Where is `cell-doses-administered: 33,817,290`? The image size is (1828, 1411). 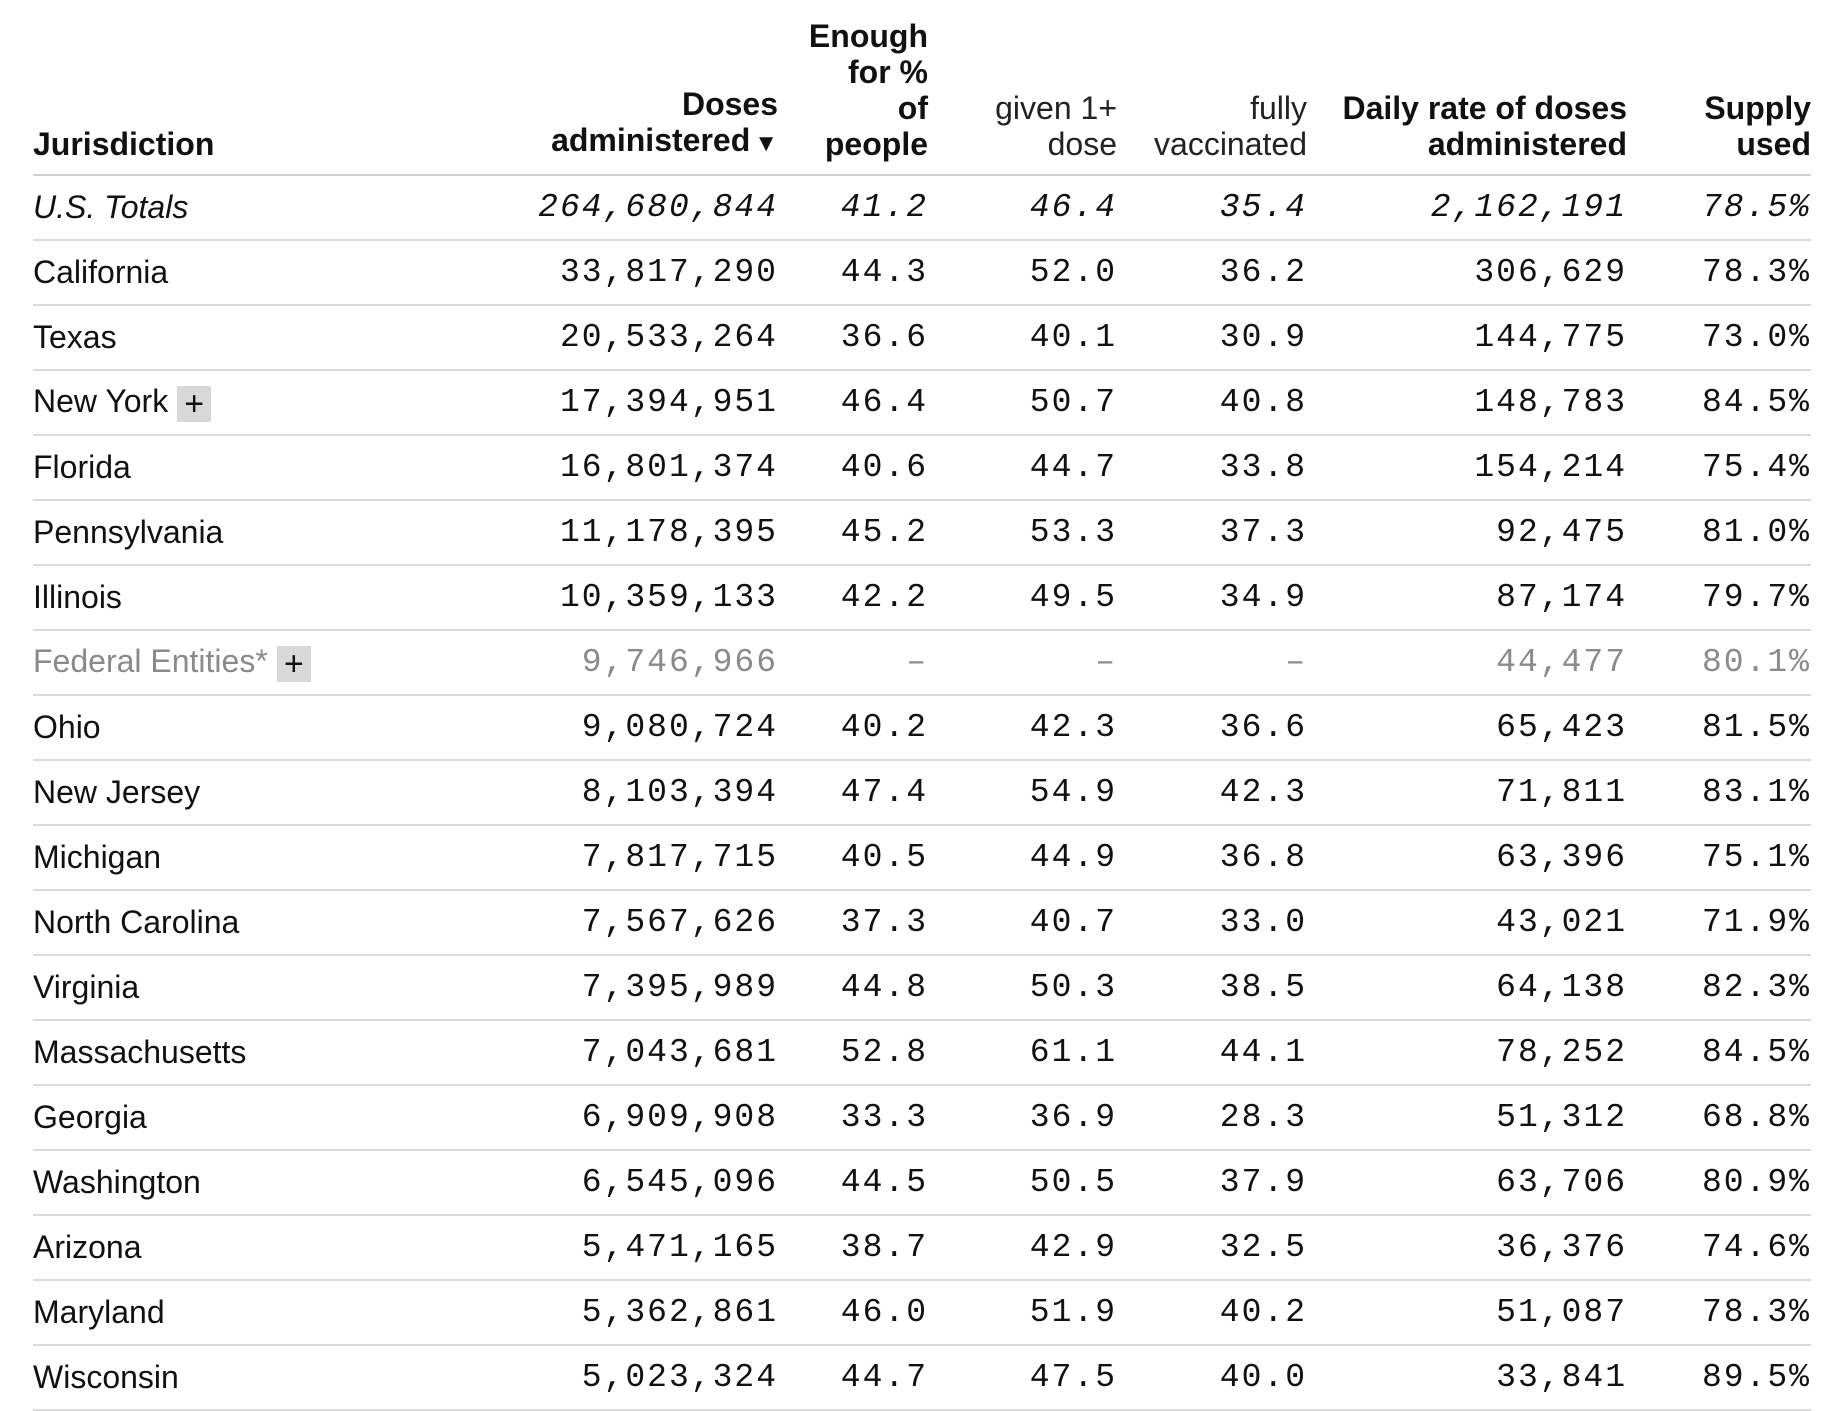
cell-doses-administered: 33,817,290 is located at coordinates (636, 273).